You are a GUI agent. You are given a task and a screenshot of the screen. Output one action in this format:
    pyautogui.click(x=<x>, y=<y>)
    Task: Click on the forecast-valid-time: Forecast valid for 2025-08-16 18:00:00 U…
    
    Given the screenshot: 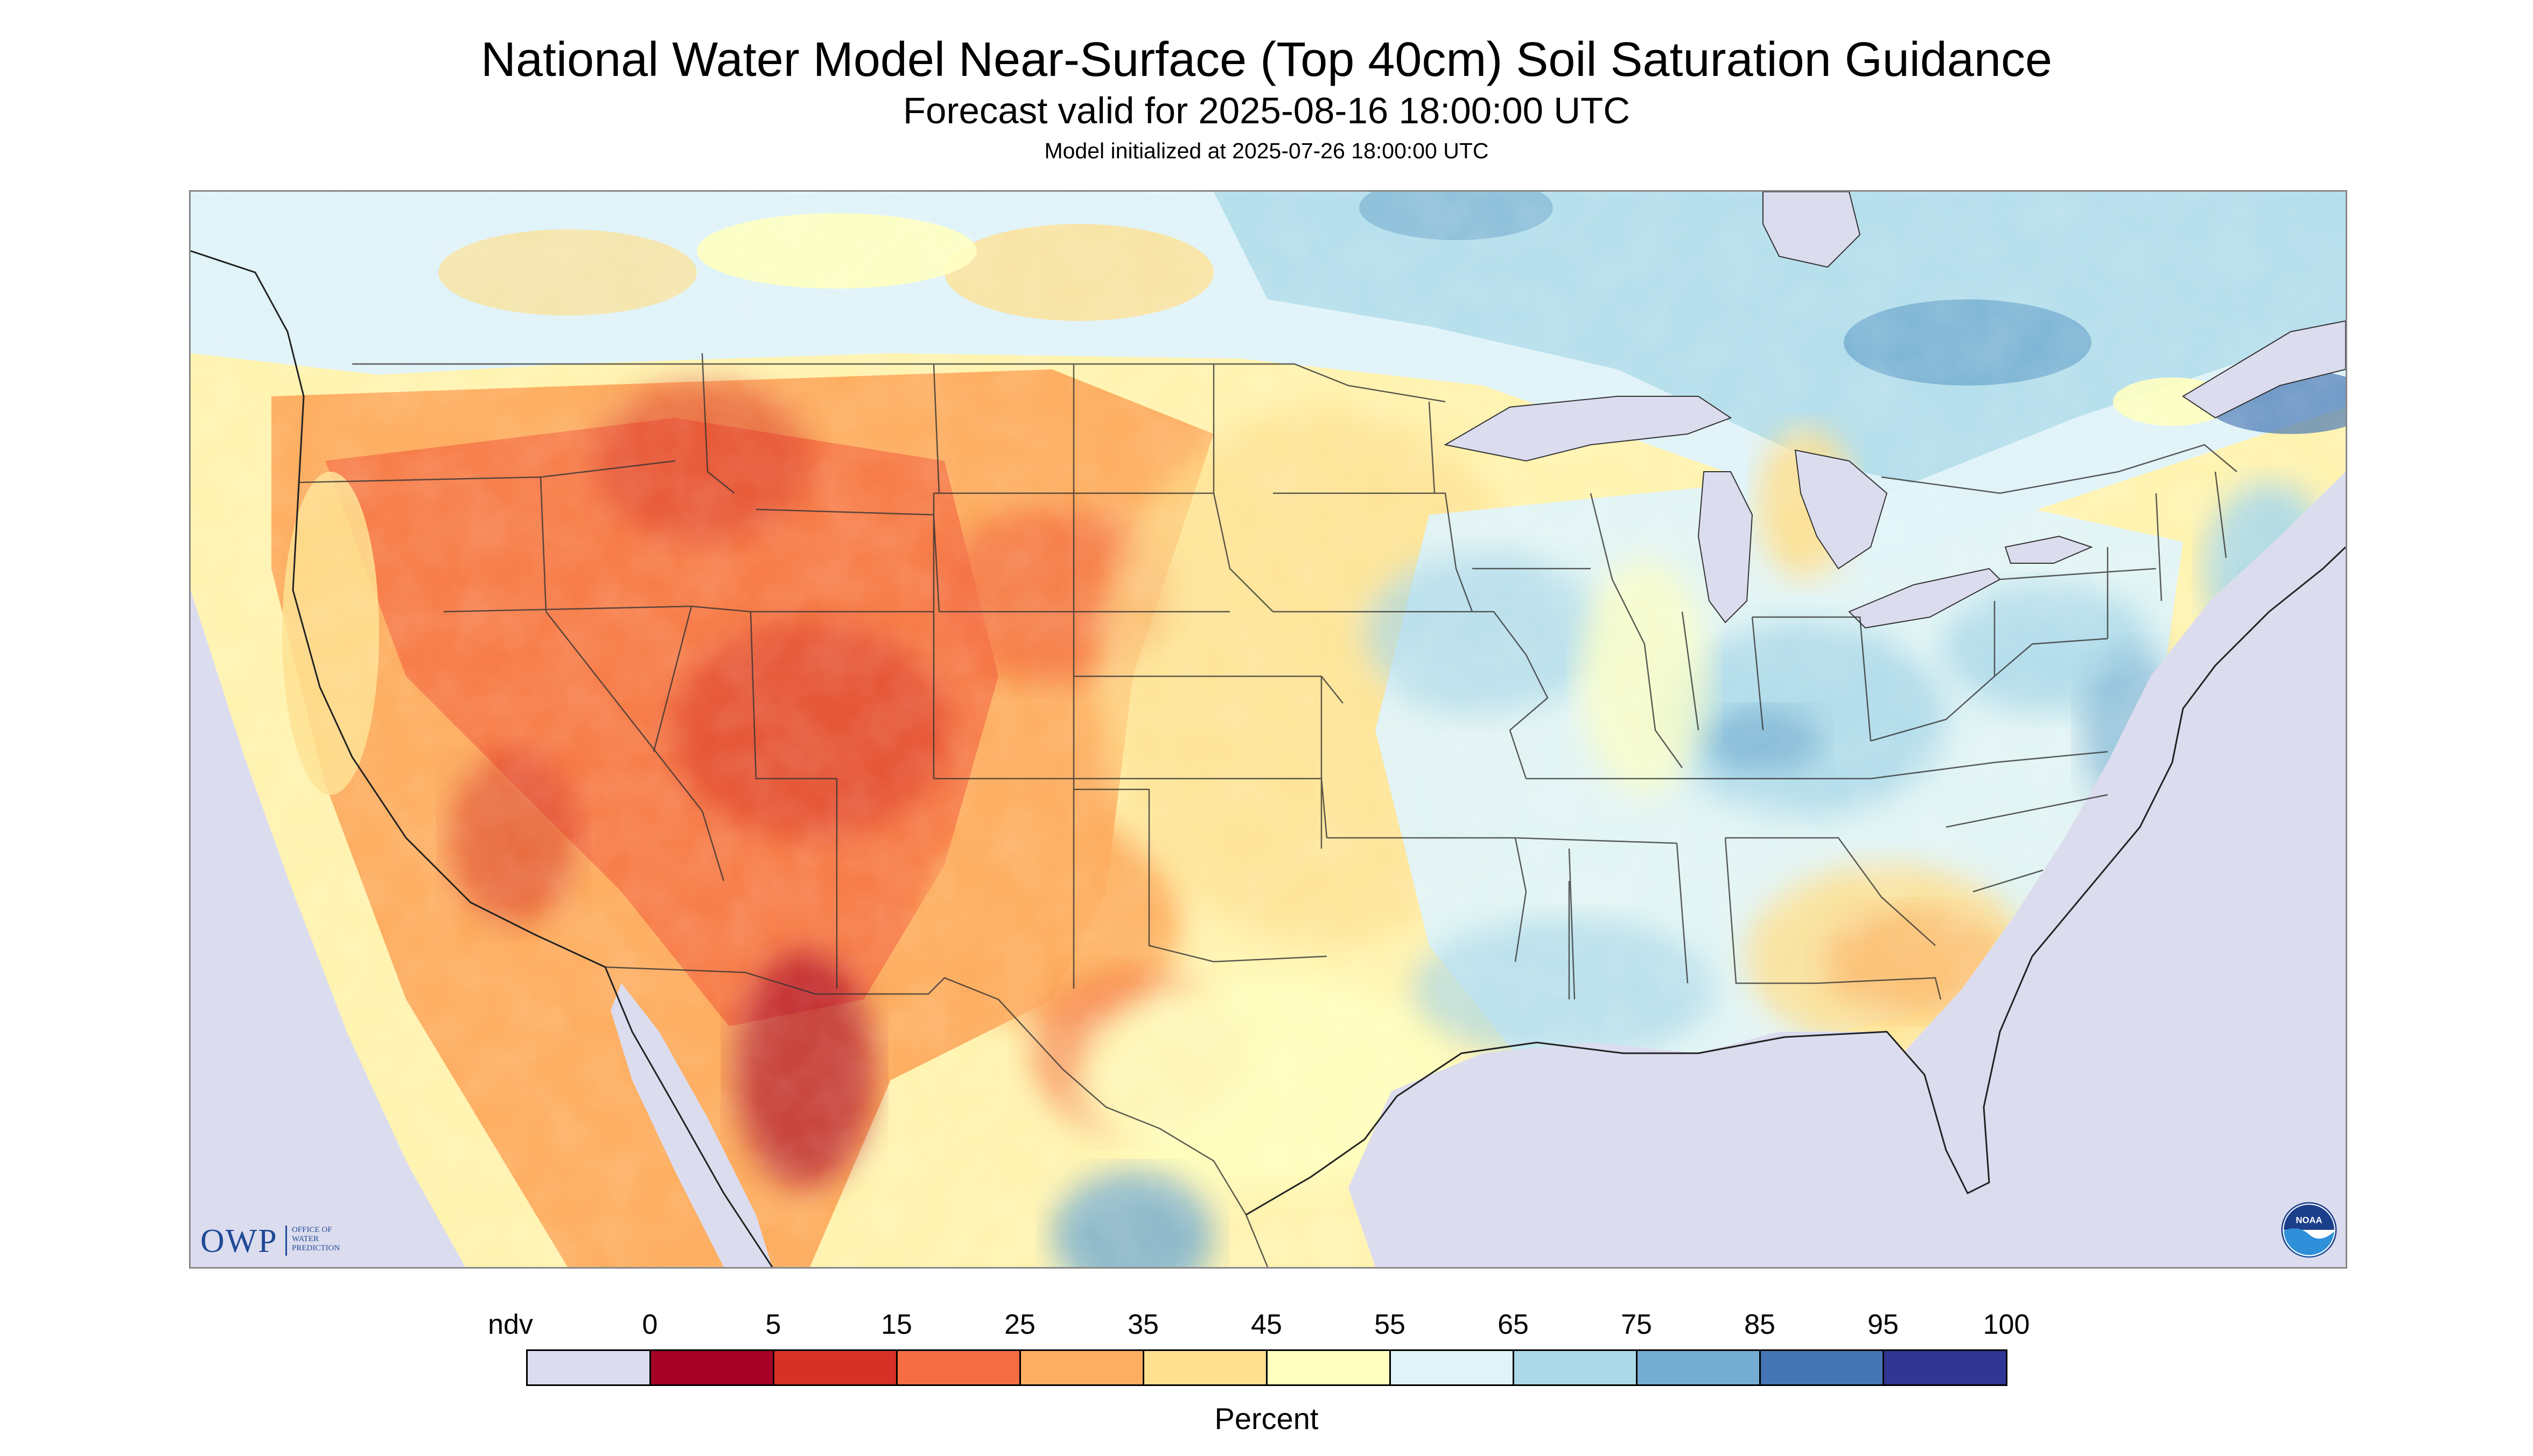 What is the action you would take?
    pyautogui.click(x=1266, y=110)
    